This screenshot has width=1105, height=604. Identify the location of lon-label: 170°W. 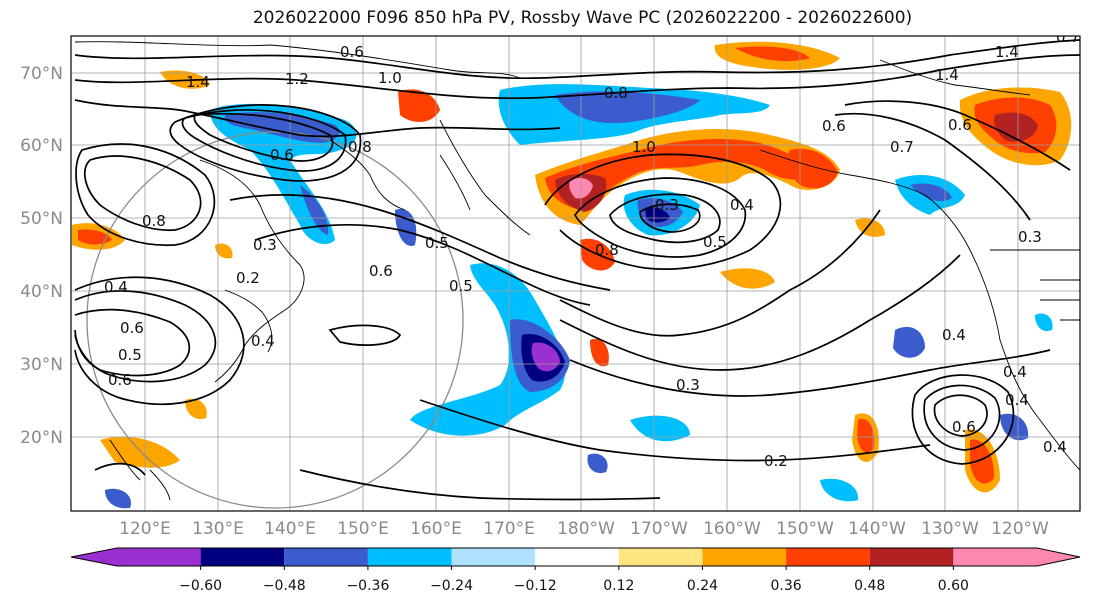
(659, 529).